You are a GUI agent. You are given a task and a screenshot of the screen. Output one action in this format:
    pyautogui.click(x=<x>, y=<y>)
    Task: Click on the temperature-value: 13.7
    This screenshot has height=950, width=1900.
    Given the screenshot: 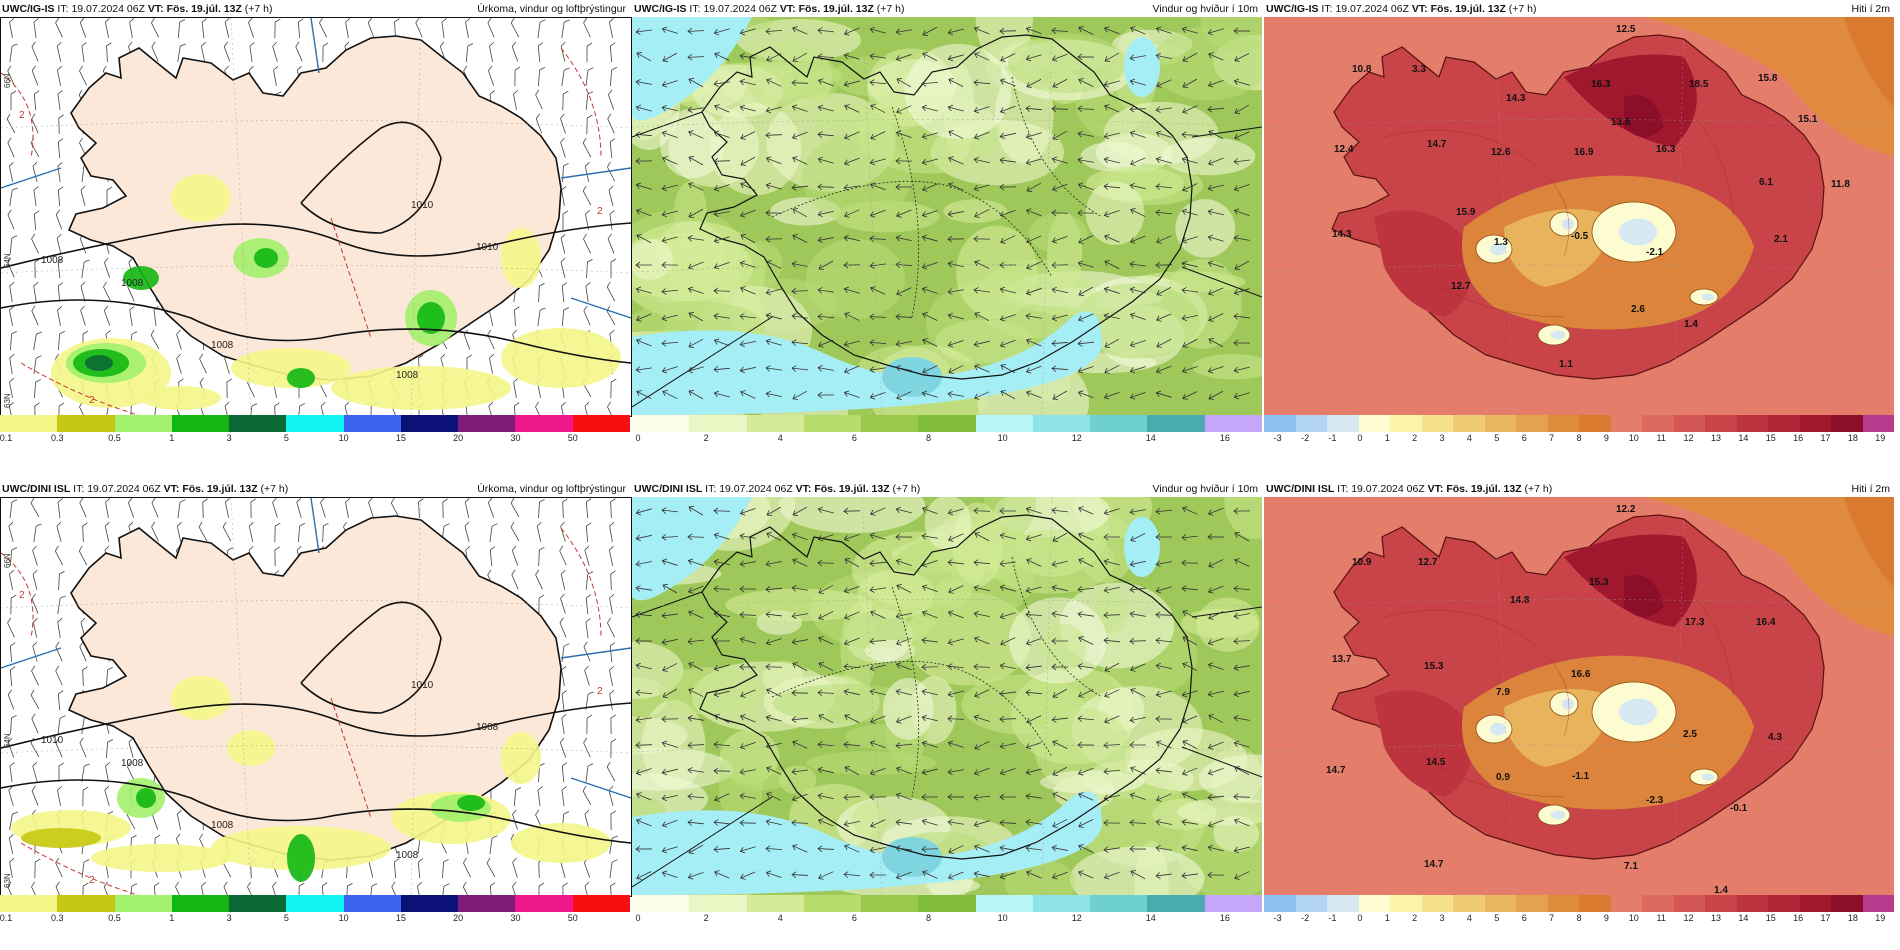 What is the action you would take?
    pyautogui.click(x=1342, y=659)
    